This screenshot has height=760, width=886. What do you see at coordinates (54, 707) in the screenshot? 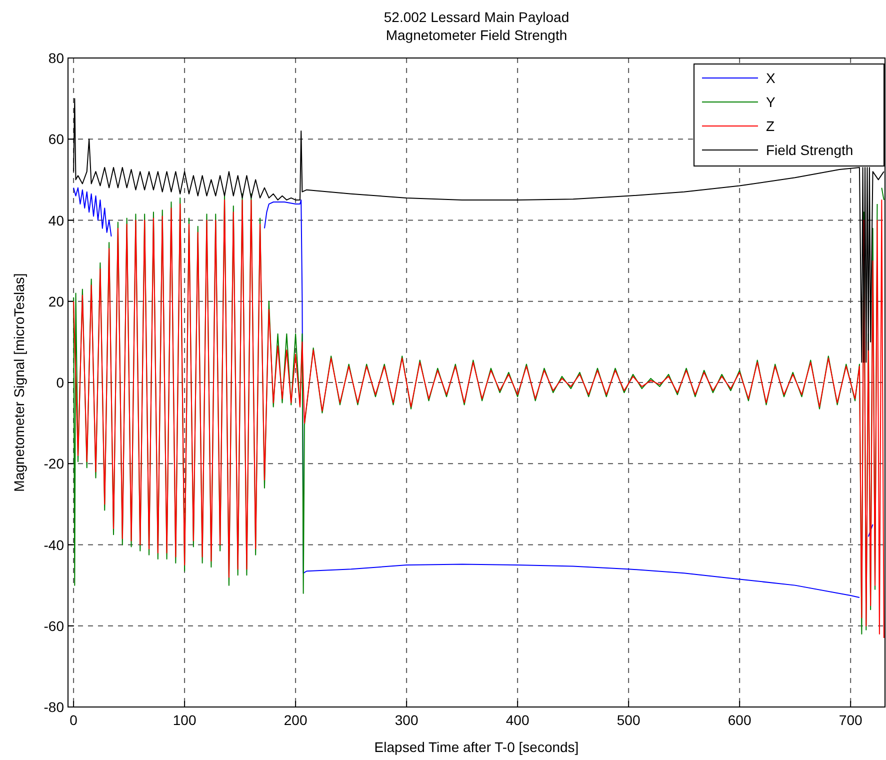
I see `y-tick-label: -80` at bounding box center [54, 707].